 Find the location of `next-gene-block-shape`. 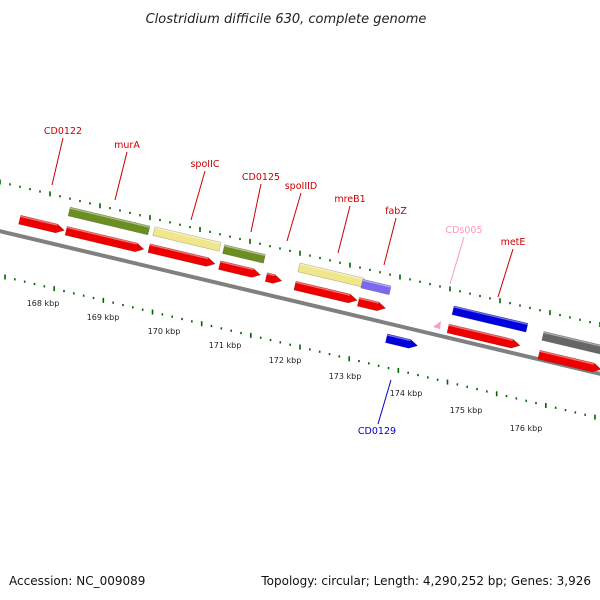

next-gene-block-shape is located at coordinates (570, 343).